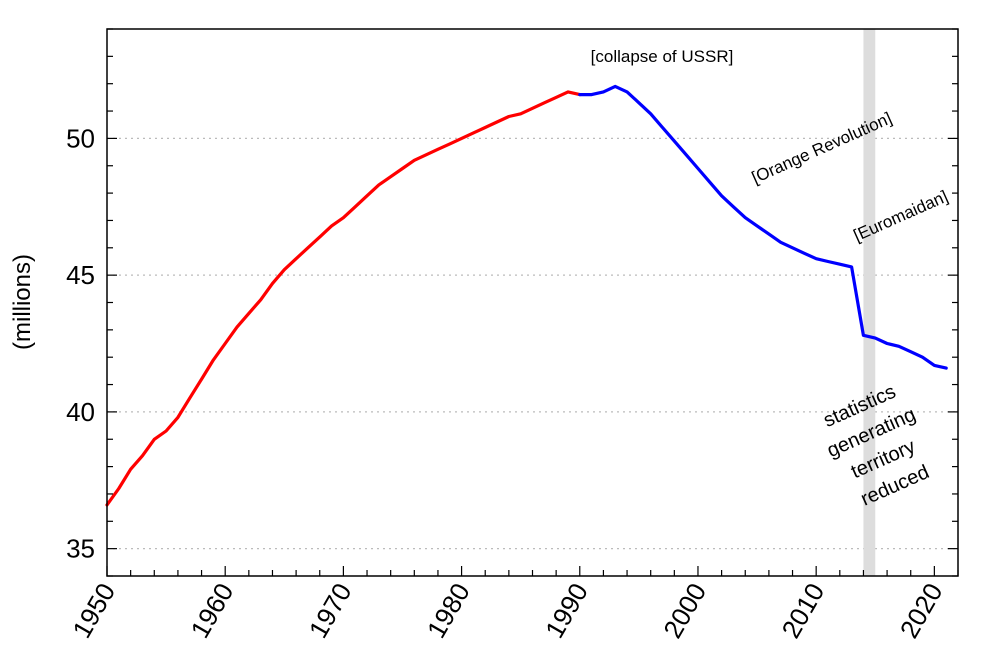  I want to click on annotation-territory-reduced: statistics generating territory reduced, so click(876, 446).